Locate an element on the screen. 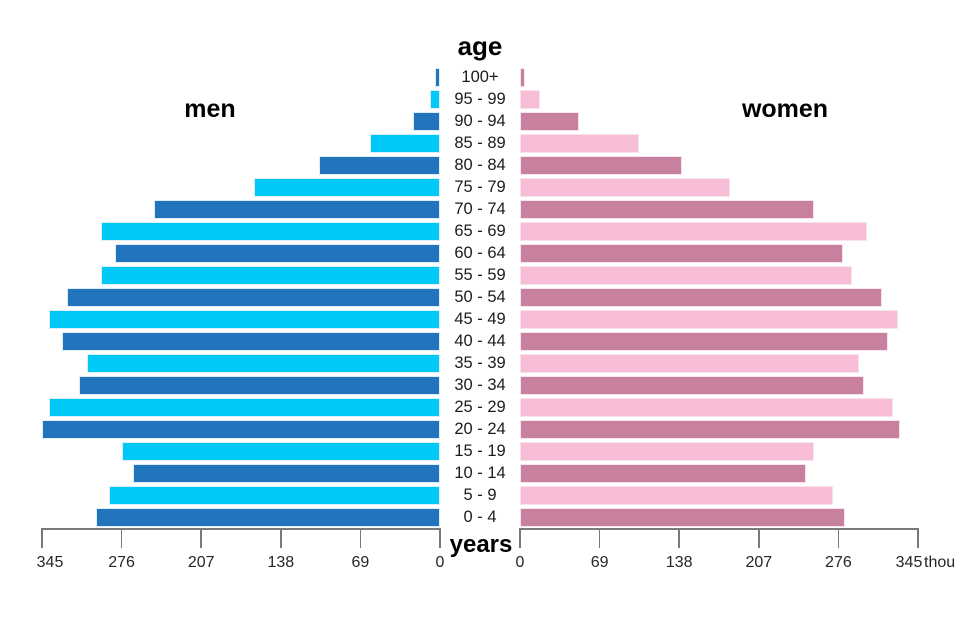 This screenshot has height=640, width=960. age-group-label: 45 - 49 is located at coordinates (480, 319).